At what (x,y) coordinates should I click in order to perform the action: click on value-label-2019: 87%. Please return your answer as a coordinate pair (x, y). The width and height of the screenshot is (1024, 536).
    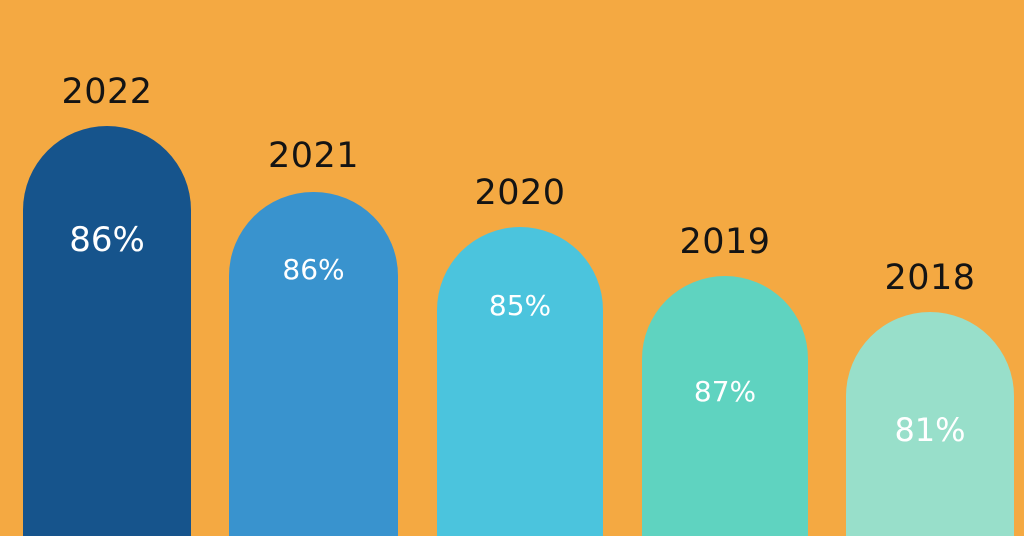
    Looking at the image, I should click on (725, 391).